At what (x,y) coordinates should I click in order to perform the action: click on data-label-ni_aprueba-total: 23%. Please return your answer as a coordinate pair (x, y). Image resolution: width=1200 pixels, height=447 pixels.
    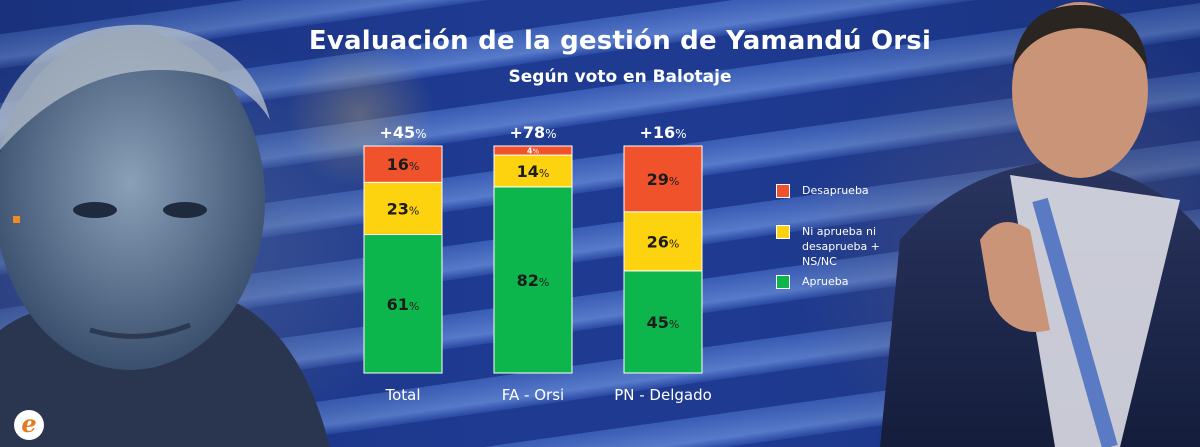
    Looking at the image, I should click on (403, 208).